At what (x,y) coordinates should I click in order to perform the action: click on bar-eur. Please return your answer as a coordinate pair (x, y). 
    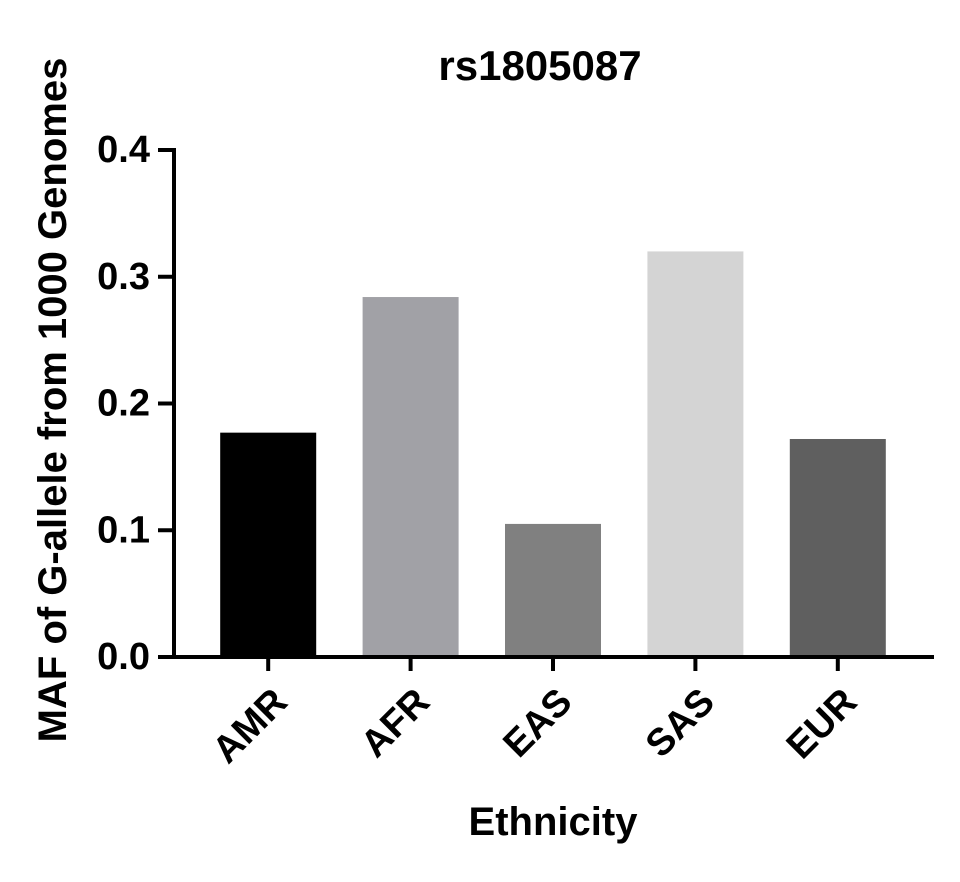
    Looking at the image, I should click on (837, 547).